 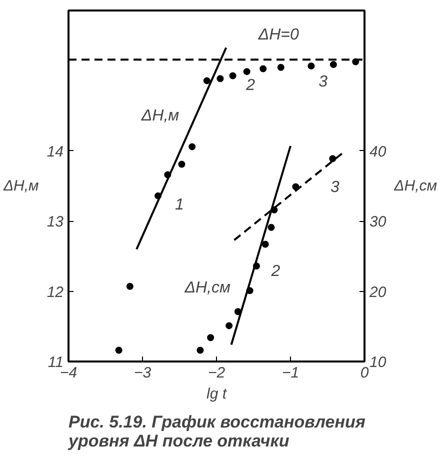 I want to click on x-tick-label: −1, so click(x=291, y=373).